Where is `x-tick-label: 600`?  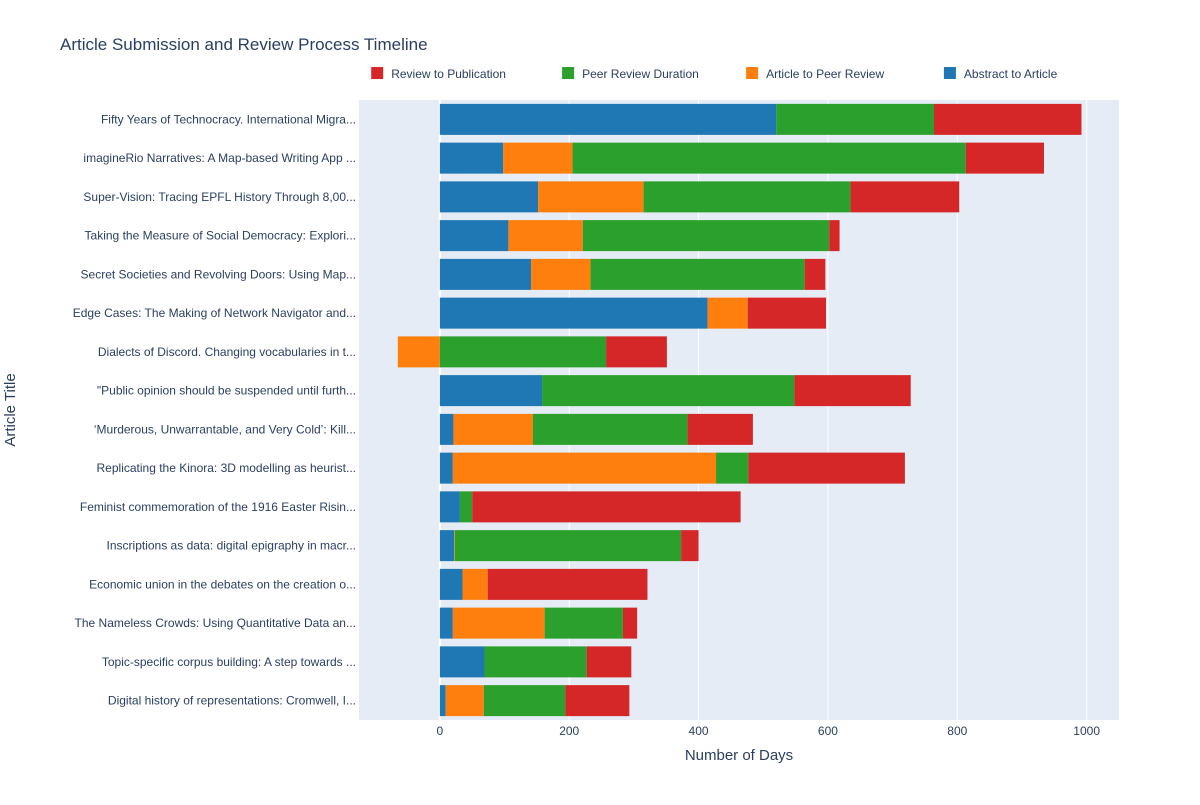 x-tick-label: 600 is located at coordinates (828, 731).